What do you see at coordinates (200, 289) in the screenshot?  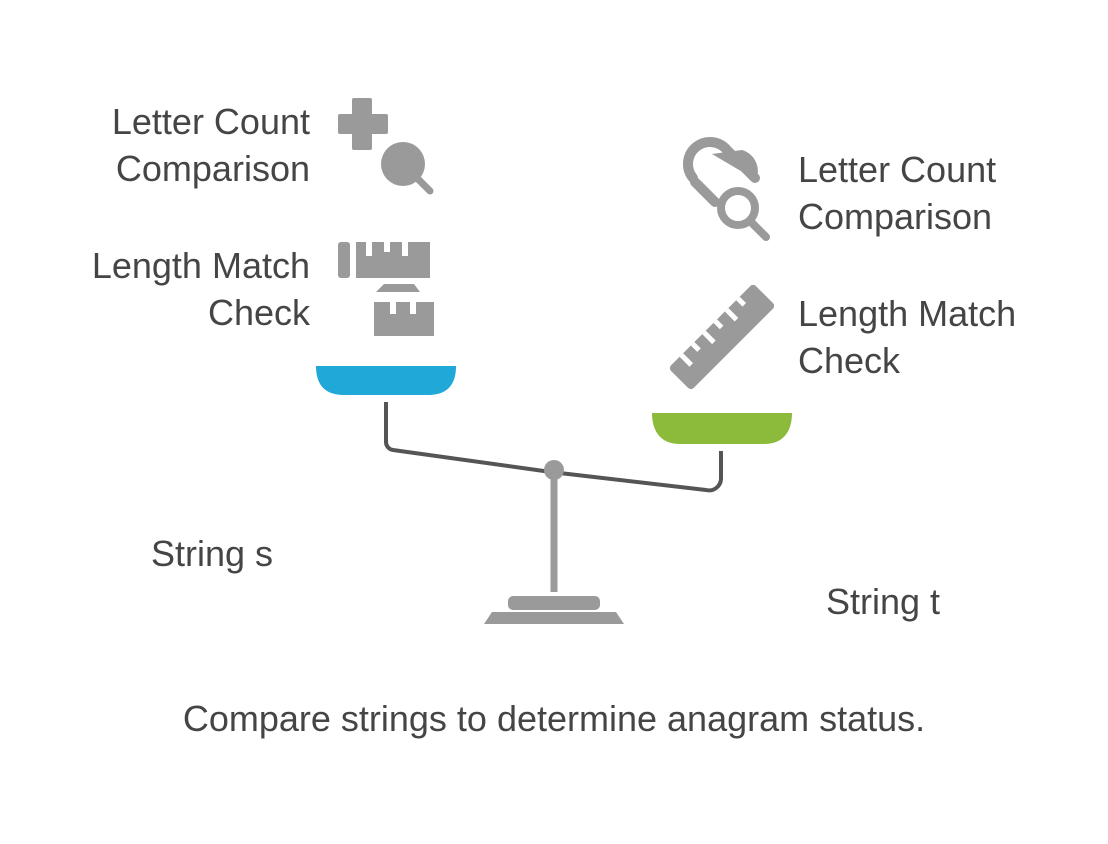 I see `left-length-match-label: Length Match Check` at bounding box center [200, 289].